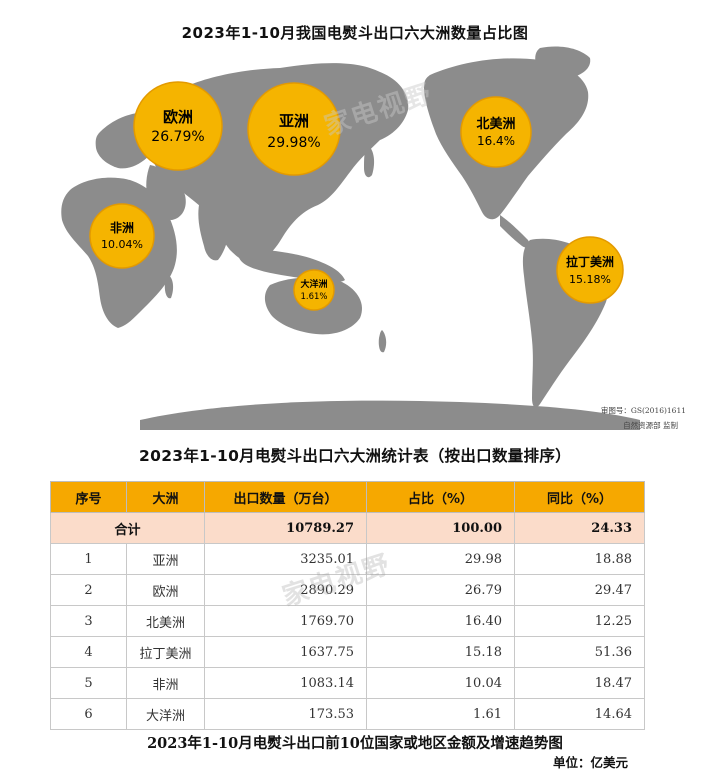 This screenshot has width=710, height=771. I want to click on row-no: 5, so click(88, 683).